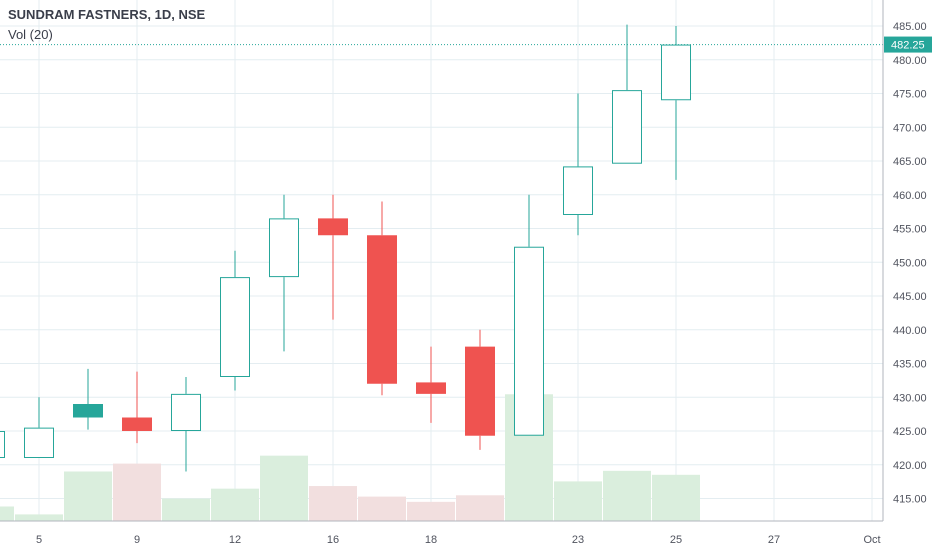  What do you see at coordinates (30, 34) in the screenshot?
I see `volume-indicator-label: Vol (20)` at bounding box center [30, 34].